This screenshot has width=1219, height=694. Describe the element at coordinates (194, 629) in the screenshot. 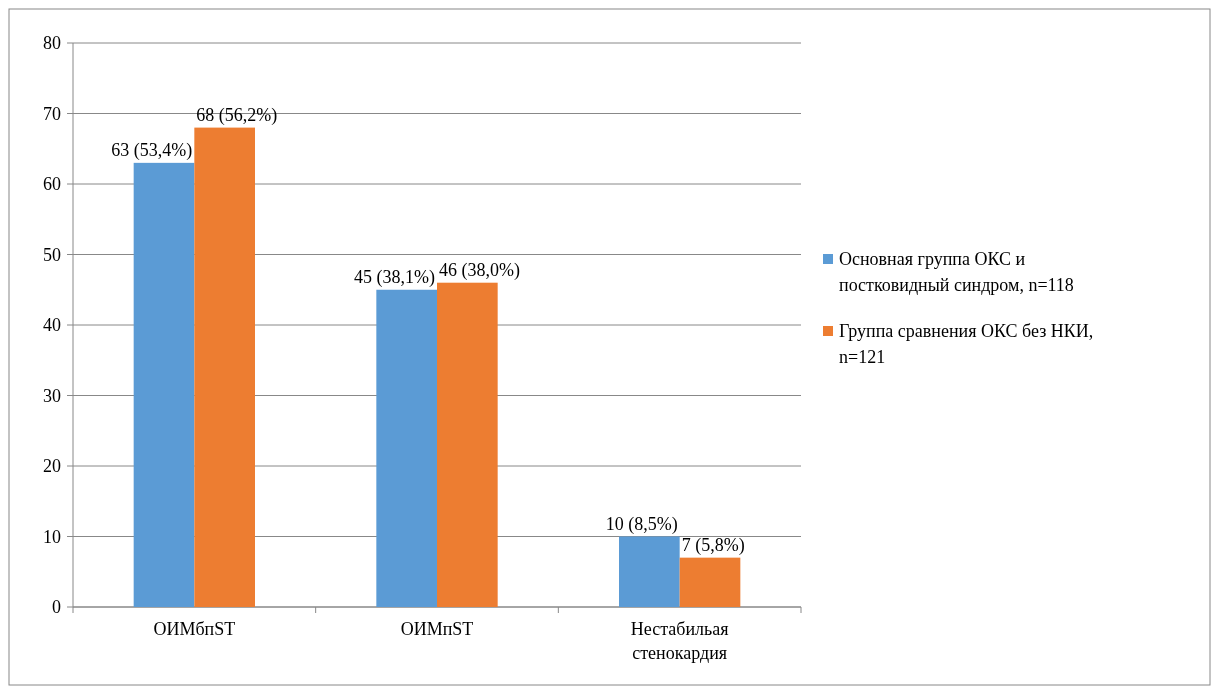

I see `x-tick-label: ОИМбпST` at that location.